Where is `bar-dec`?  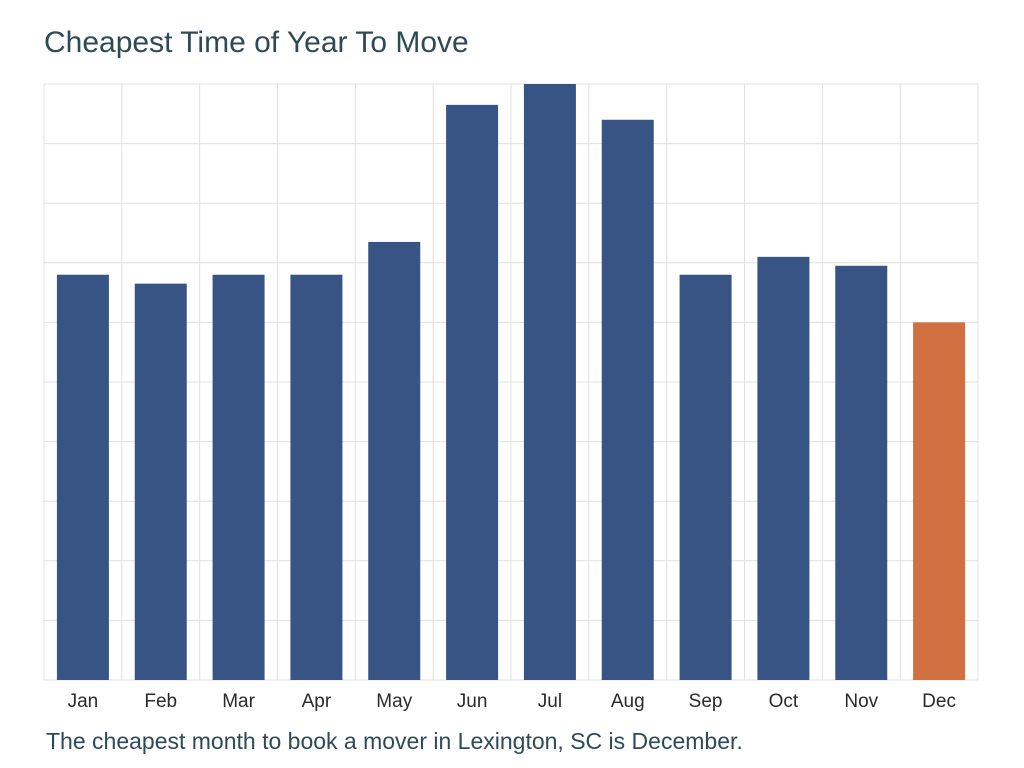 bar-dec is located at coordinates (939, 501).